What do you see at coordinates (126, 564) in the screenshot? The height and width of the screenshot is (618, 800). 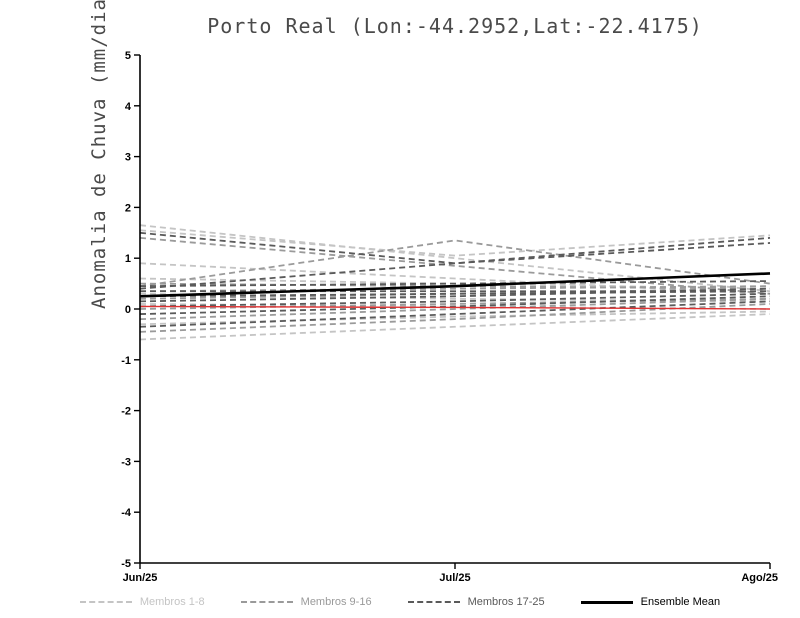 I see `y-tick-label: -5` at bounding box center [126, 564].